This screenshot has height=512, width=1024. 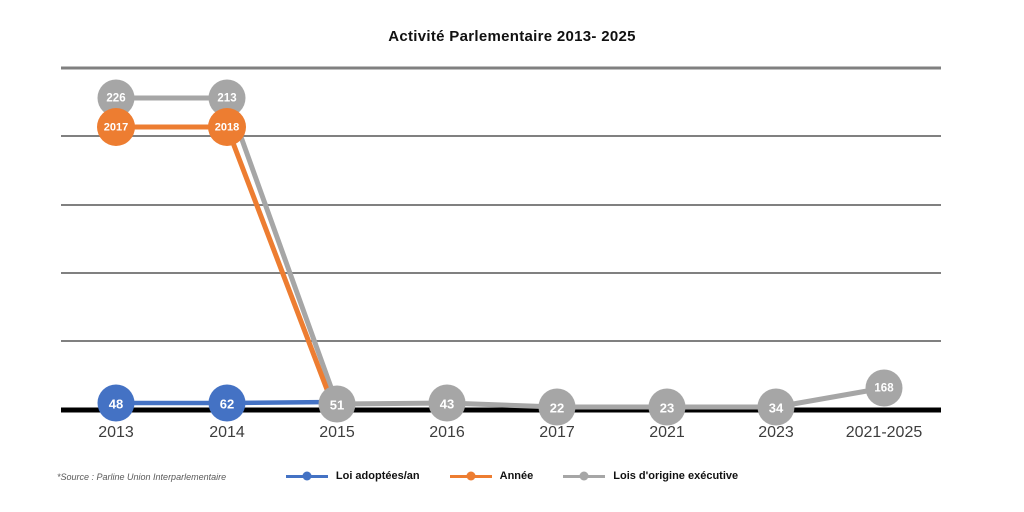 I want to click on legend-item-loi-adopt-es-an: Loi adoptées/an, so click(x=352, y=476).